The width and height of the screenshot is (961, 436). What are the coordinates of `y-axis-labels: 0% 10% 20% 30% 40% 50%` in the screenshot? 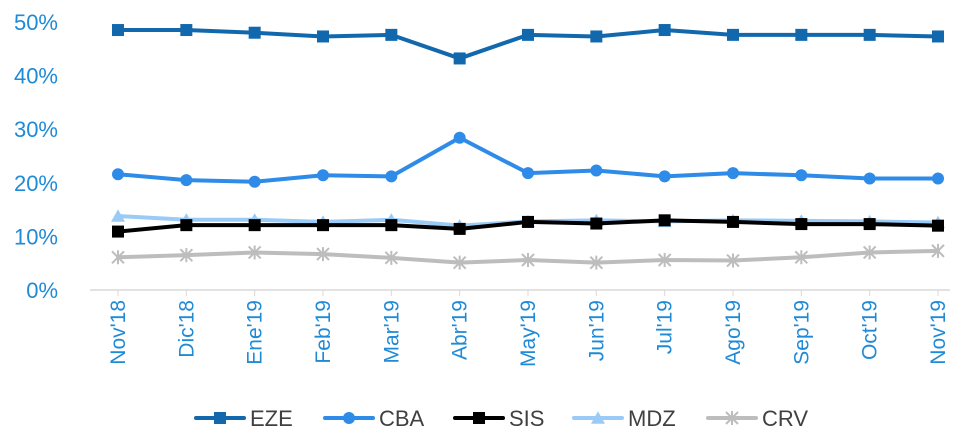 It's located at (36, 156).